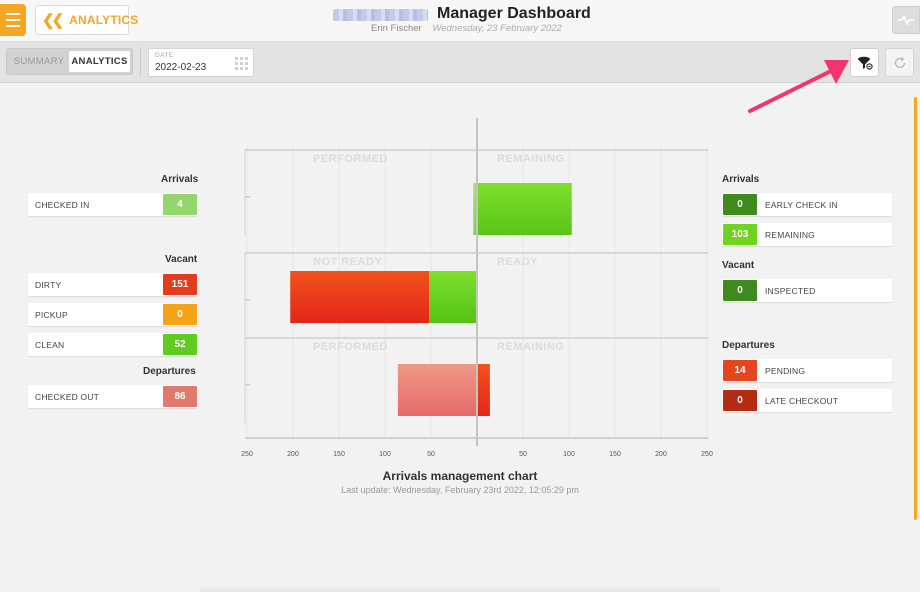 This screenshot has width=920, height=592. Describe the element at coordinates (807, 370) in the screenshot. I see `stat-pending: 14 PENDING` at that location.